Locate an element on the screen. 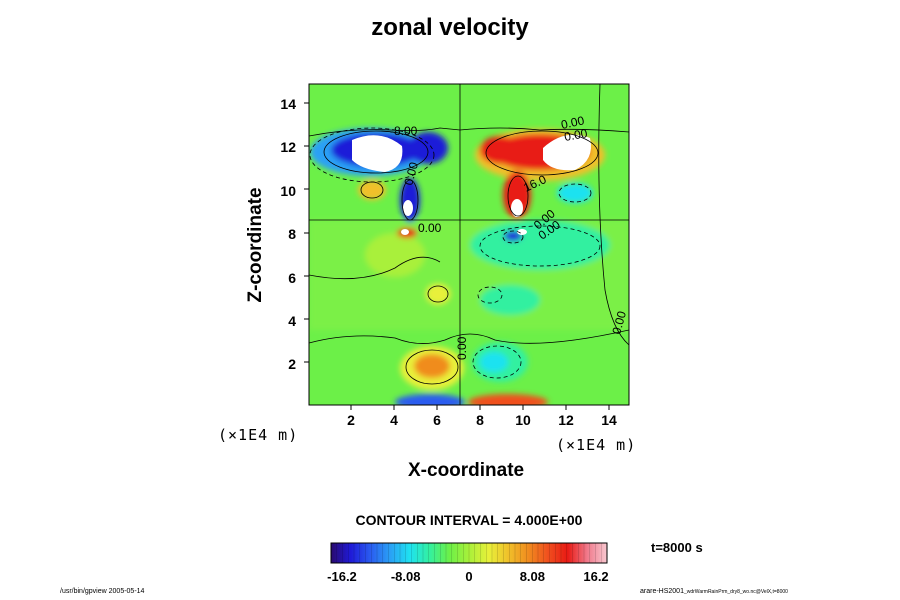 The width and height of the screenshot is (900, 600). colorbar is located at coordinates (469, 553).